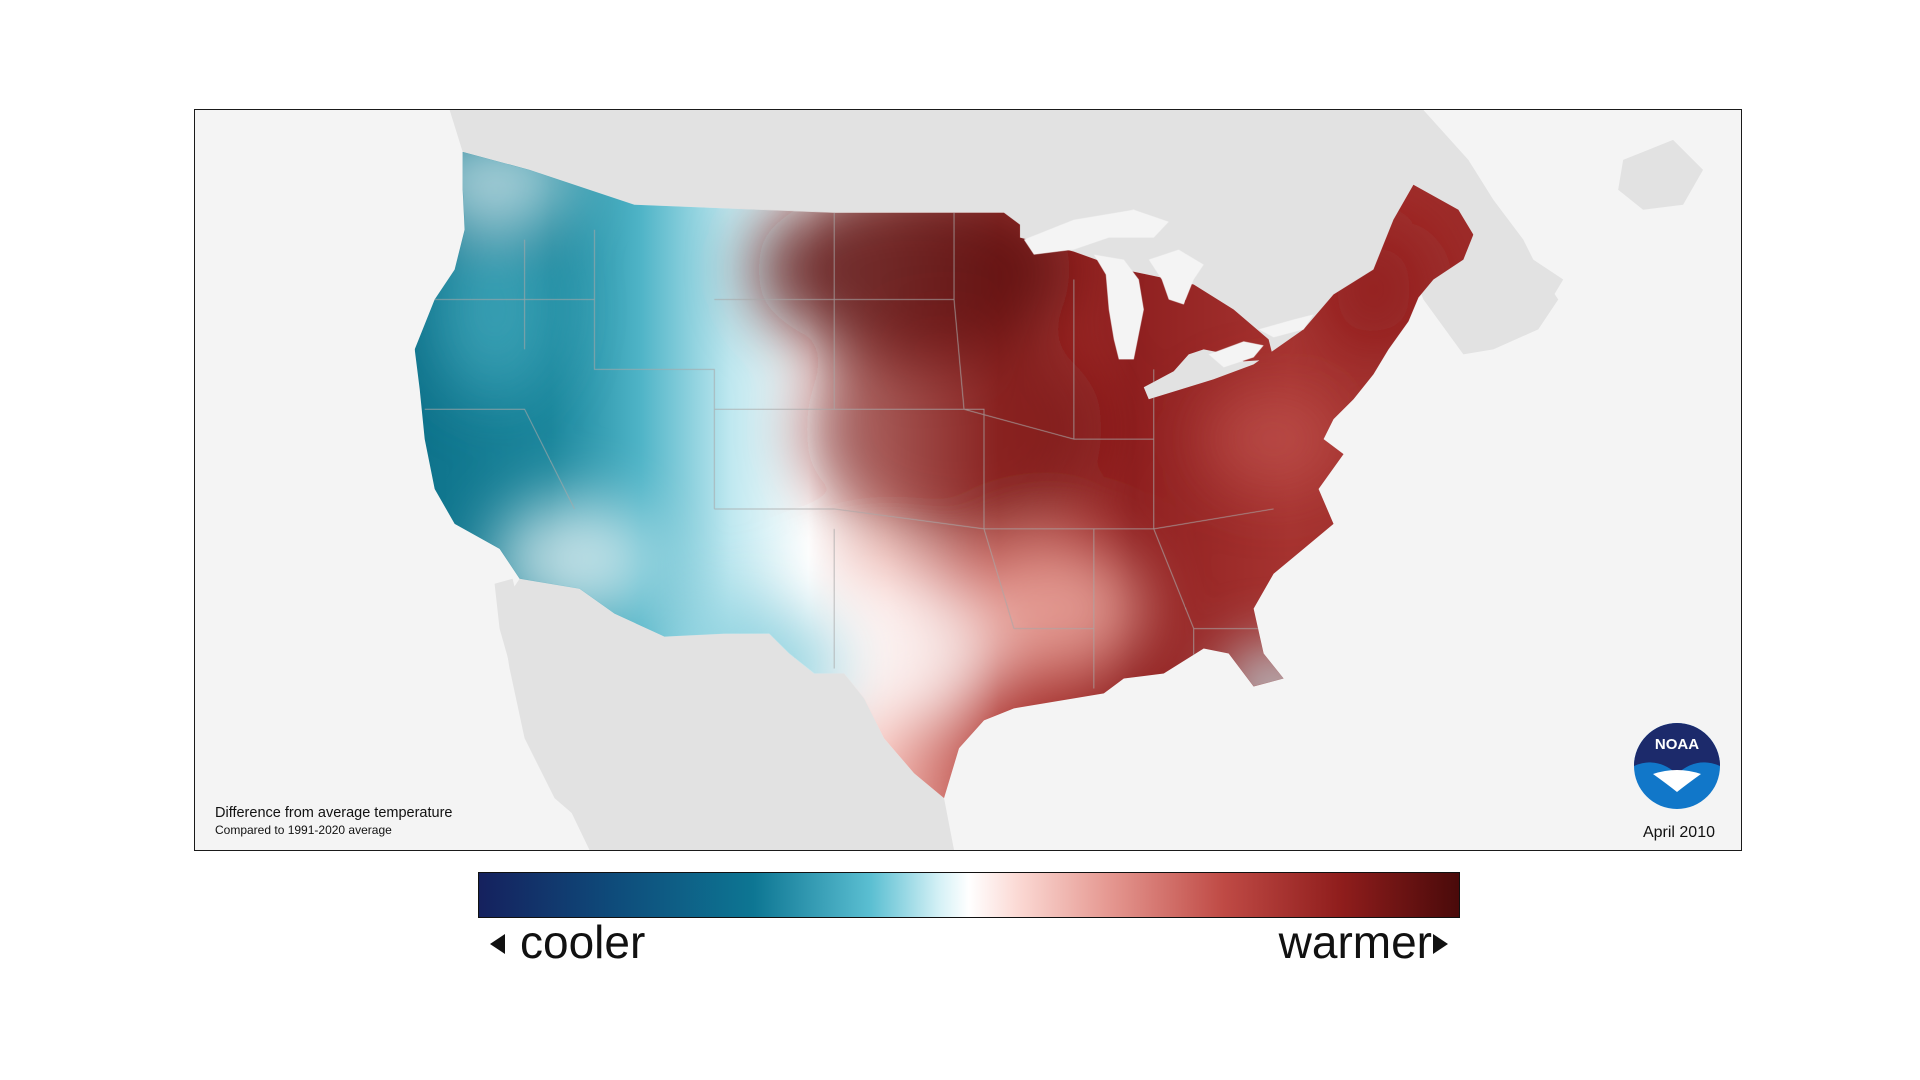 The image size is (1920, 1080). What do you see at coordinates (1527, 287) in the screenshot?
I see `nova-scotia` at bounding box center [1527, 287].